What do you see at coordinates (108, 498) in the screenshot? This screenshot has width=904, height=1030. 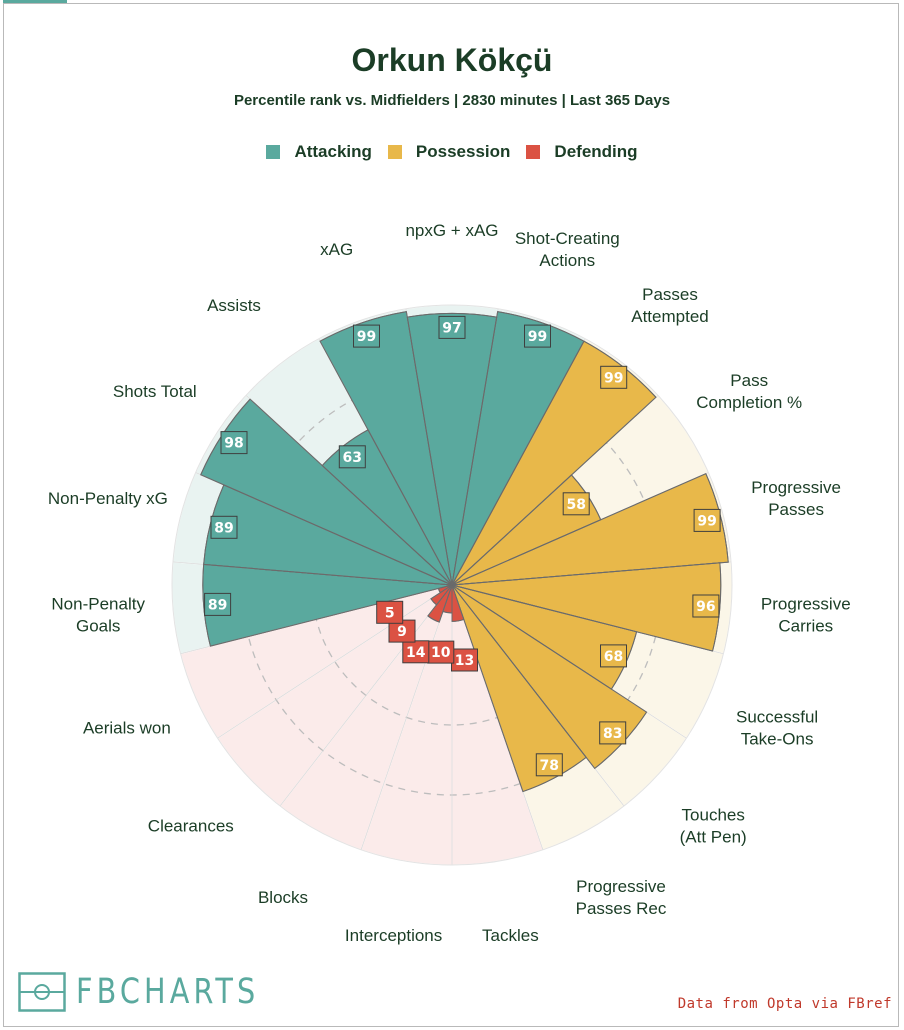 I see `axis-label-non-penalty-xg: Non-Penalty xG` at bounding box center [108, 498].